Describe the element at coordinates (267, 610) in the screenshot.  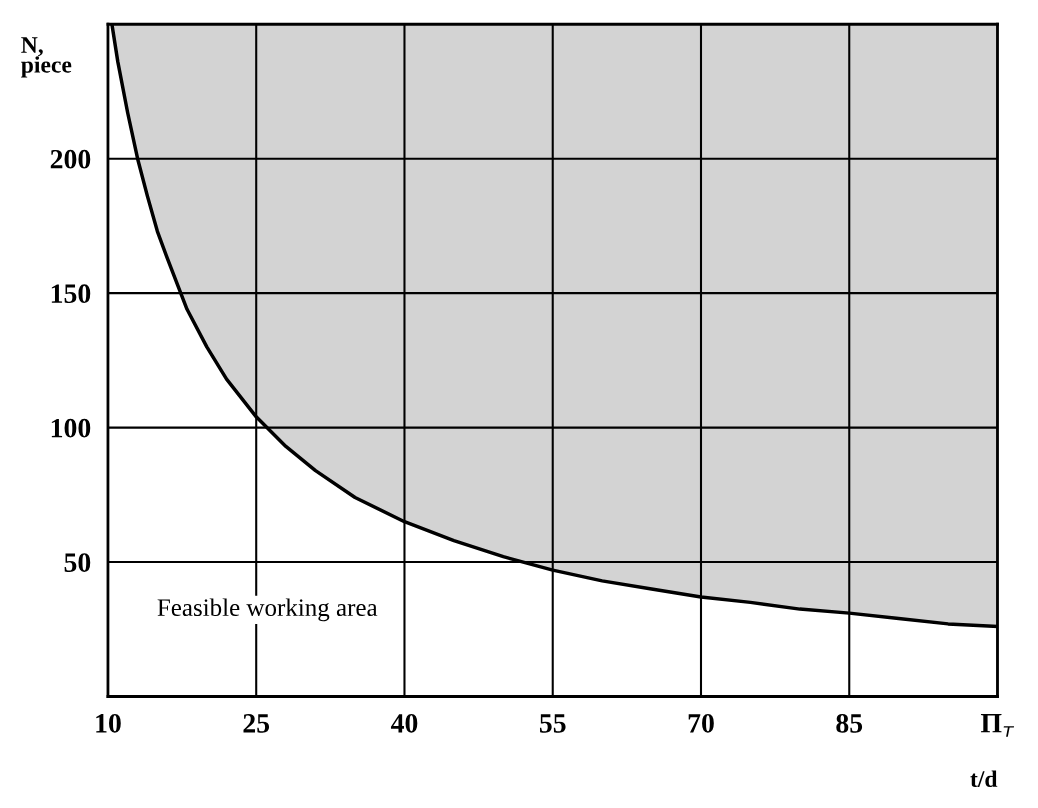
I see `annotation: Feasible working area` at that location.